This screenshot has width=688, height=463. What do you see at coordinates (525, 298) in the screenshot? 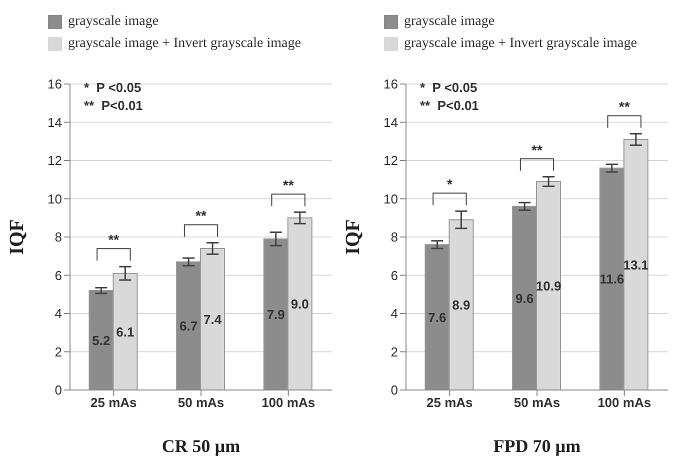
I see `data-label: 9.6` at bounding box center [525, 298].